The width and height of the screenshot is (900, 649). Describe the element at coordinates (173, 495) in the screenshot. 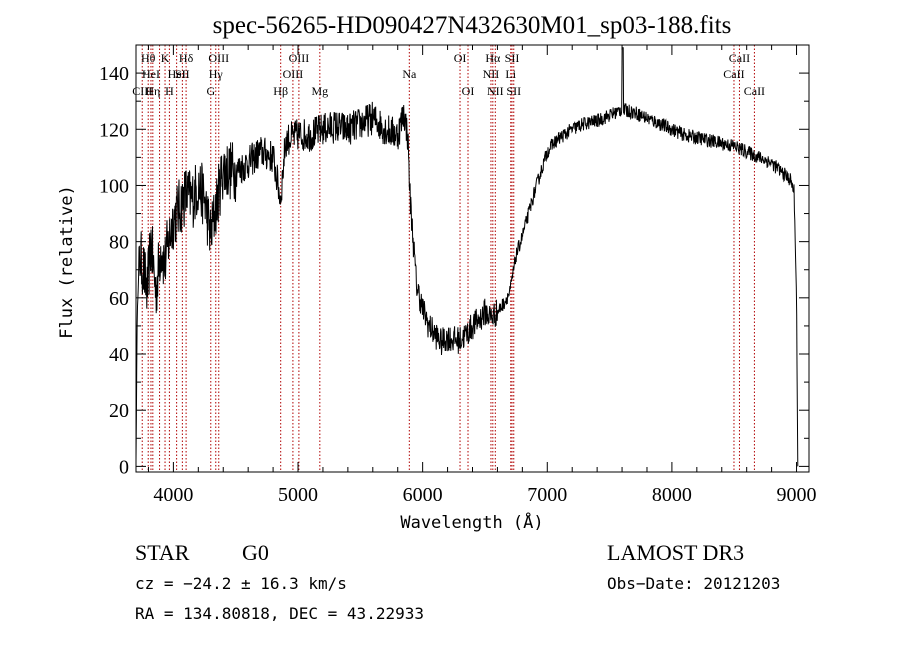

I see `x-tick-label: 4000` at that location.